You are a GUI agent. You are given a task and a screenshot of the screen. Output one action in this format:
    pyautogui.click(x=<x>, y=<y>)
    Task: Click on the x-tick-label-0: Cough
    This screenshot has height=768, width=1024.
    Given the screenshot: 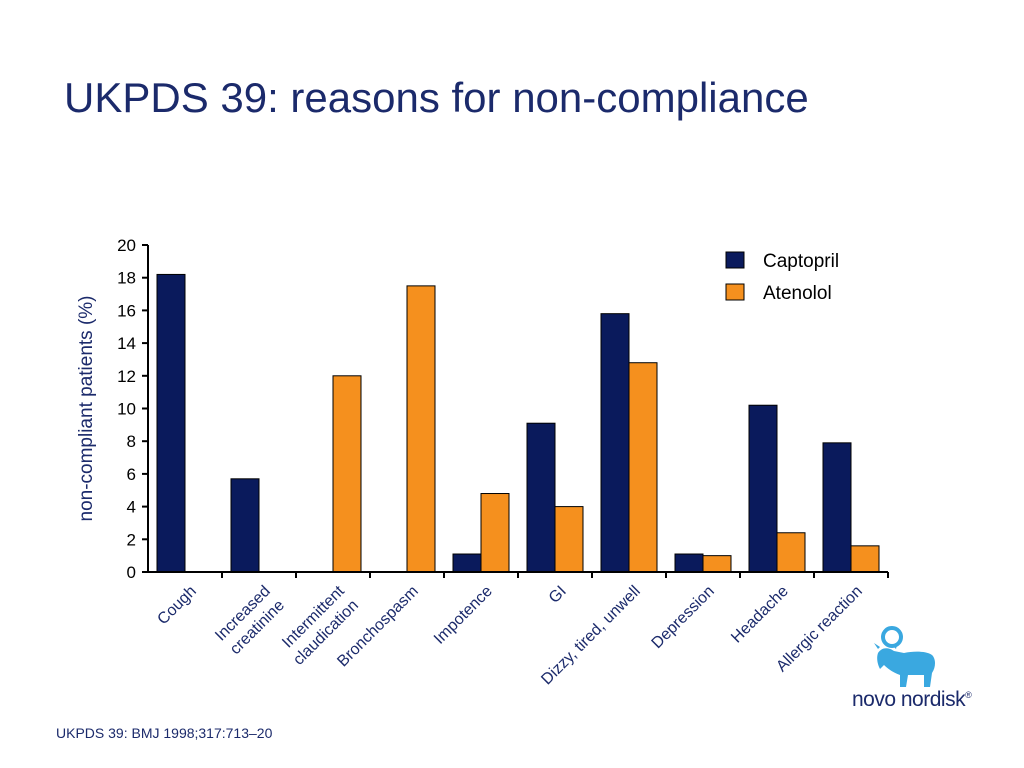 What is the action you would take?
    pyautogui.click(x=176, y=605)
    